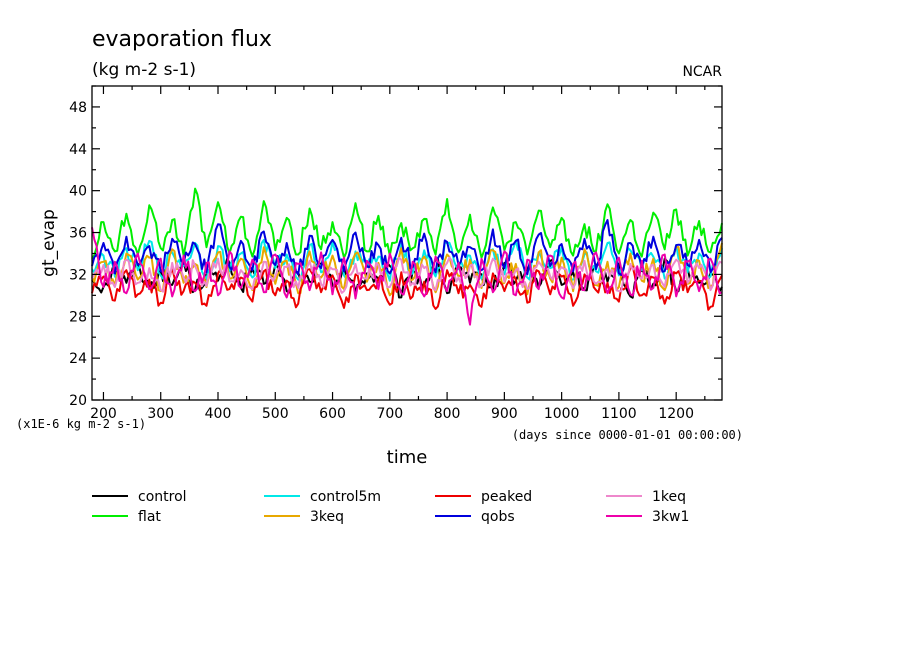  Describe the element at coordinates (407, 457) in the screenshot. I see `x-axis-label: time` at that location.